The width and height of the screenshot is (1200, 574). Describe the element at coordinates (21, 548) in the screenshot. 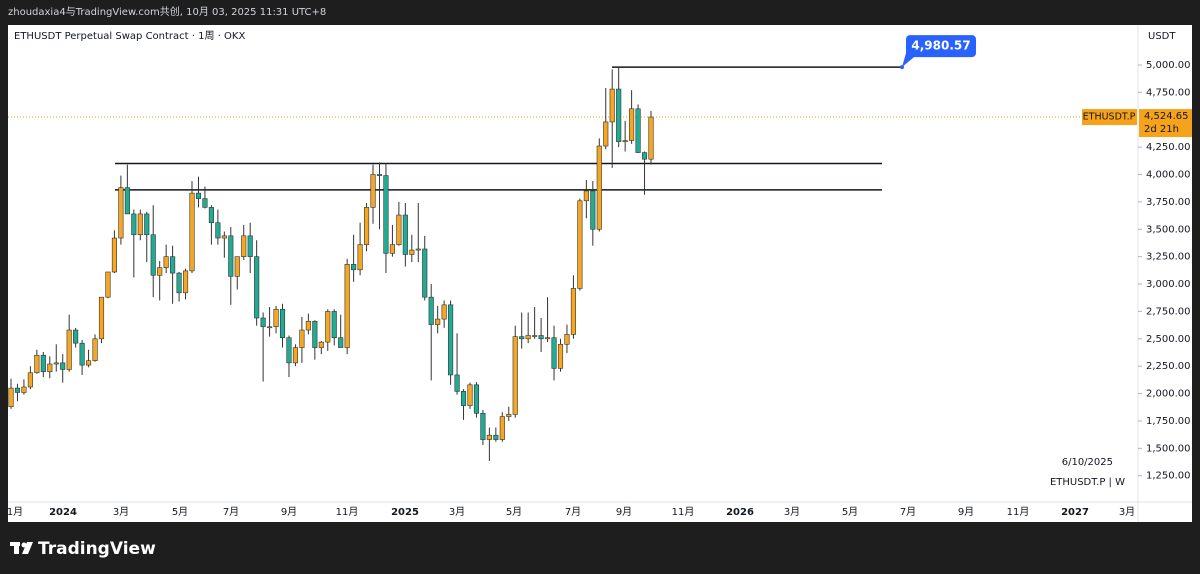

I see `logo-icon` at that location.